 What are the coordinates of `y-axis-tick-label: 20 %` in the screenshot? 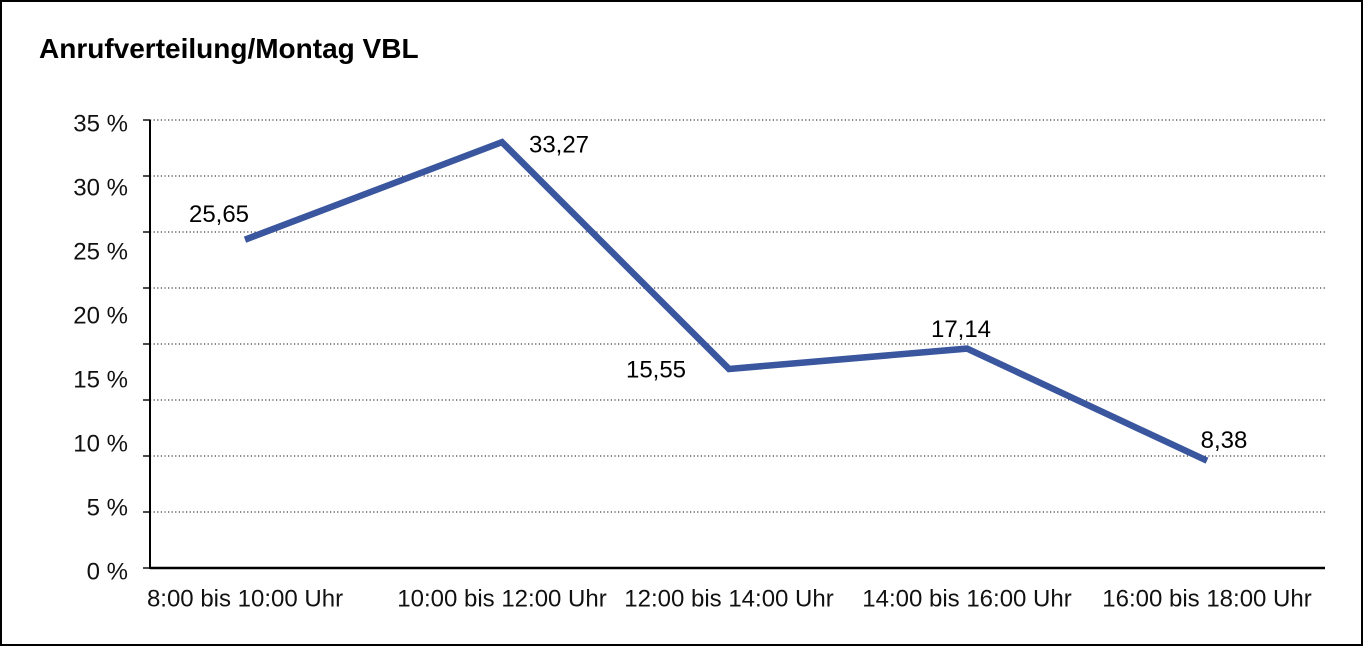 It's located at (100, 315).